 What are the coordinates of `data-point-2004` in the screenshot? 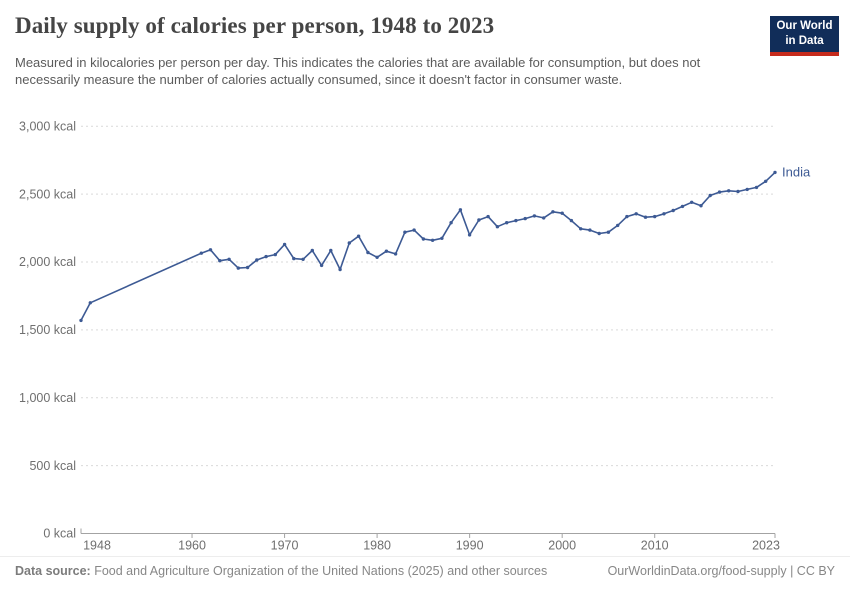 It's located at (599, 233).